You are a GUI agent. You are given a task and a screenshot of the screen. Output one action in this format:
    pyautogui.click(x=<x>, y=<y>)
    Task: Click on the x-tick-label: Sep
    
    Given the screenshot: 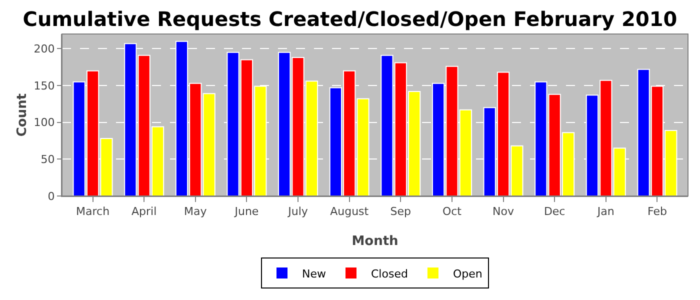 What is the action you would take?
    pyautogui.click(x=401, y=211)
    